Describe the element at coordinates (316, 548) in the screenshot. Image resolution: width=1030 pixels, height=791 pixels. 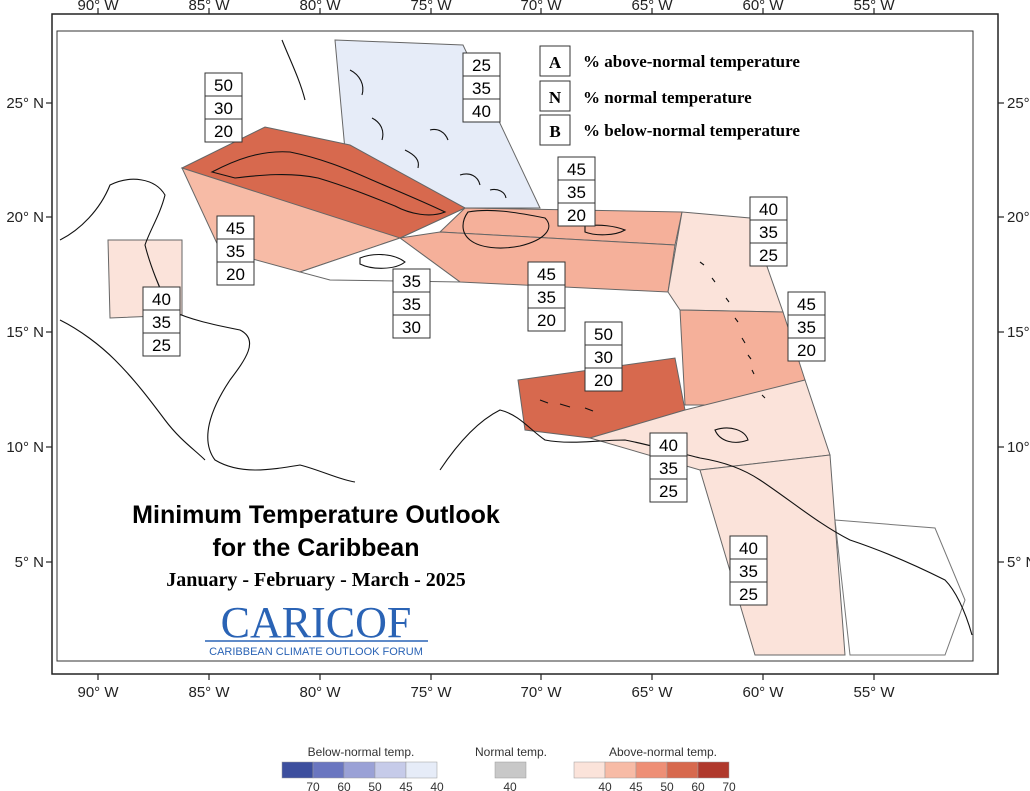
I see `map-title-line2: for the Caribbean` at that location.